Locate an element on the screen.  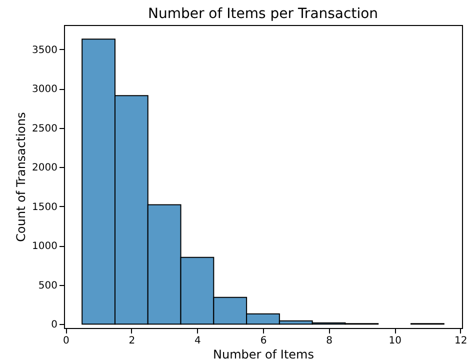
x-tick-label: 2 is located at coordinates (132, 341).